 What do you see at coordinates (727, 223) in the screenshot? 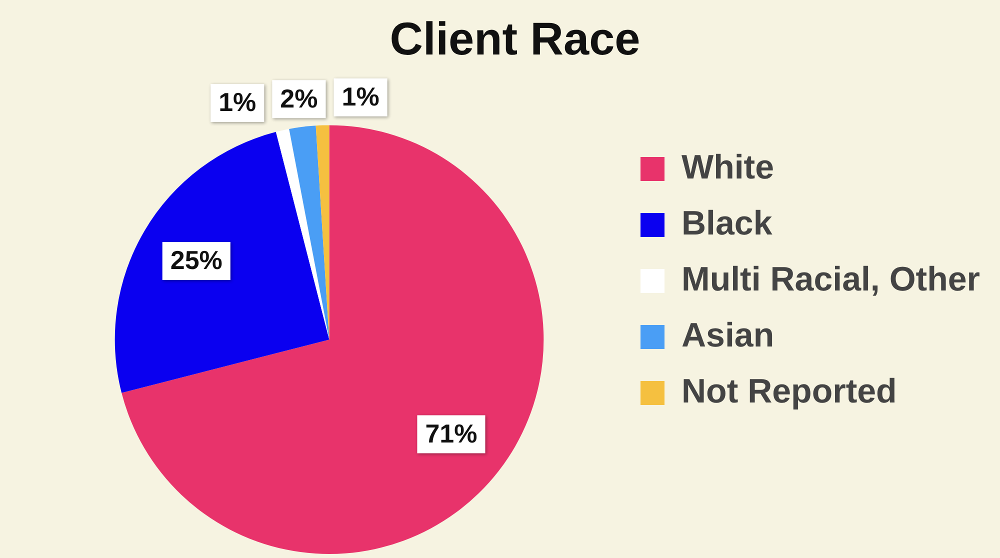
I see `legend-label: Black` at bounding box center [727, 223].